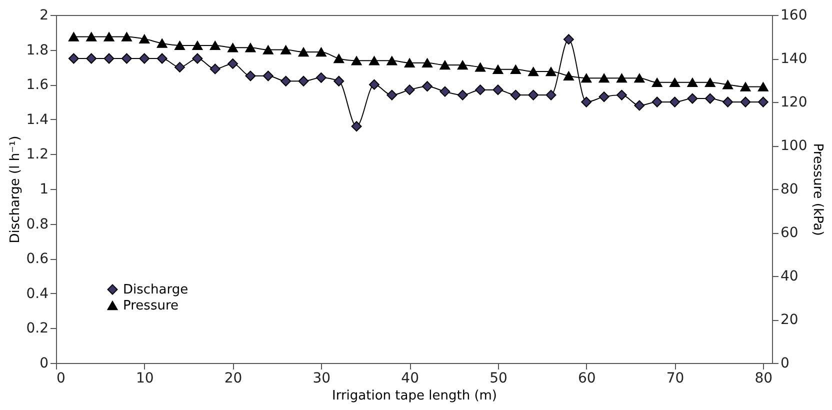 The image size is (832, 410). Describe the element at coordinates (675, 378) in the screenshot. I see `x-tick-label: 70` at that location.